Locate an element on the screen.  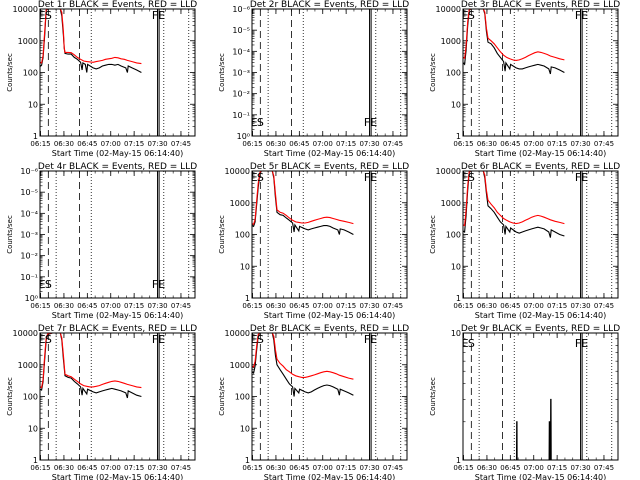
chart-title: Det 8r BLACK = Events, RED = LLD is located at coordinates (329, 329).